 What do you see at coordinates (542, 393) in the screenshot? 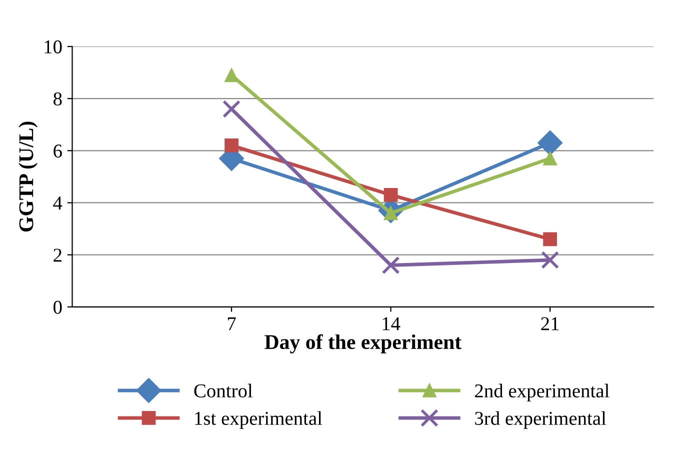
I see `legend-label: 2nd experimental` at bounding box center [542, 393].